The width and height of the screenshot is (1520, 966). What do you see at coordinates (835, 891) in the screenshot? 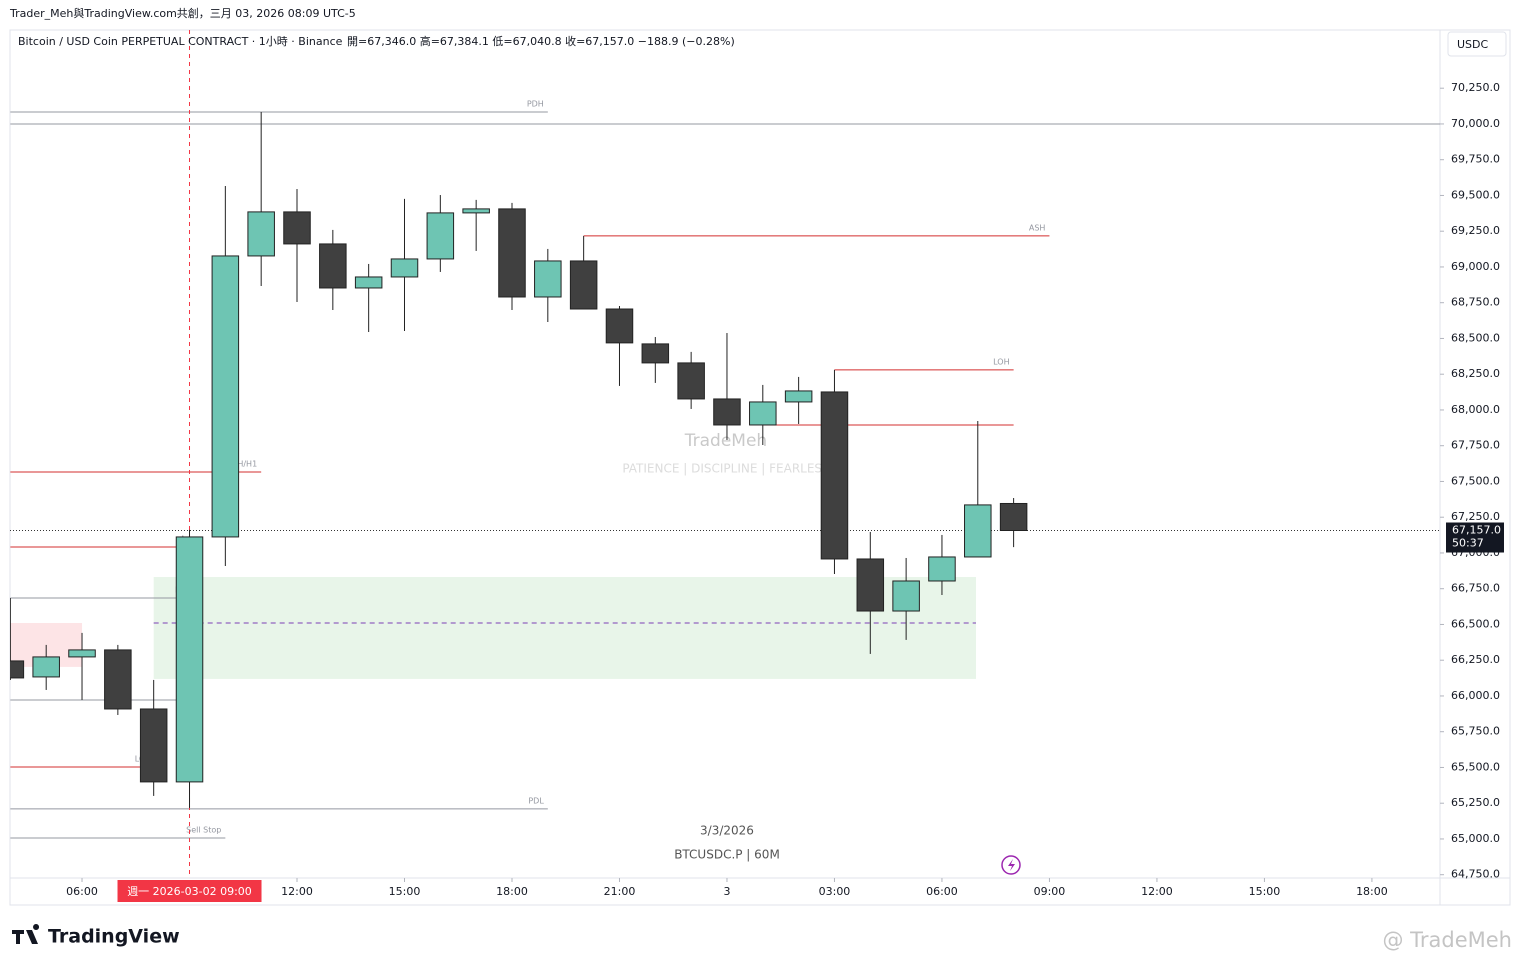
I see `x-tick-label: 03:00` at bounding box center [835, 891].